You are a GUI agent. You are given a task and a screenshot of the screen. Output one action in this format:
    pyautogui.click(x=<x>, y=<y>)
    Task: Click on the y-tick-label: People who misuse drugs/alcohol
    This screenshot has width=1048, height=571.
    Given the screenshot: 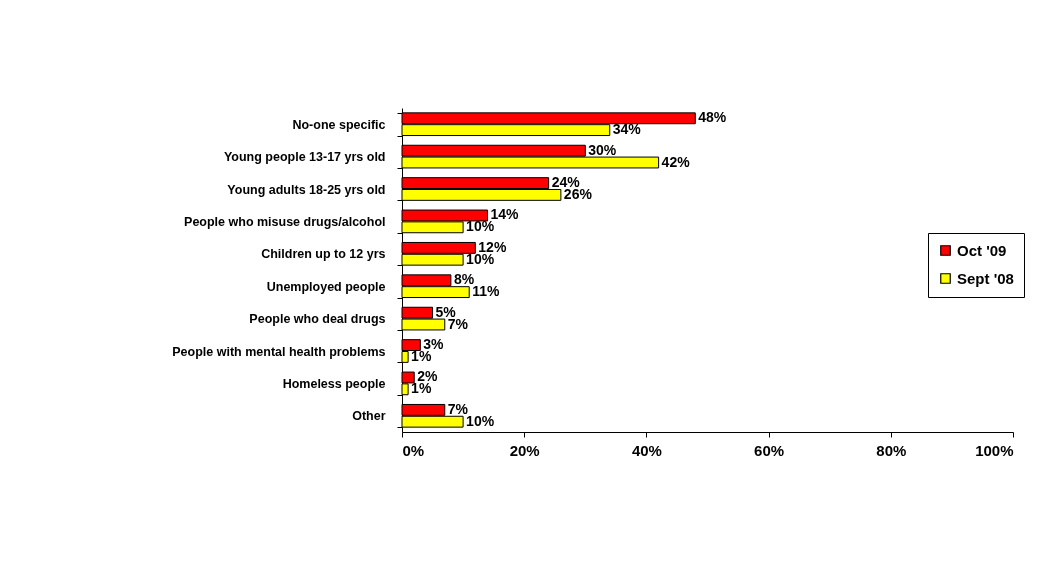 What is the action you would take?
    pyautogui.click(x=285, y=221)
    